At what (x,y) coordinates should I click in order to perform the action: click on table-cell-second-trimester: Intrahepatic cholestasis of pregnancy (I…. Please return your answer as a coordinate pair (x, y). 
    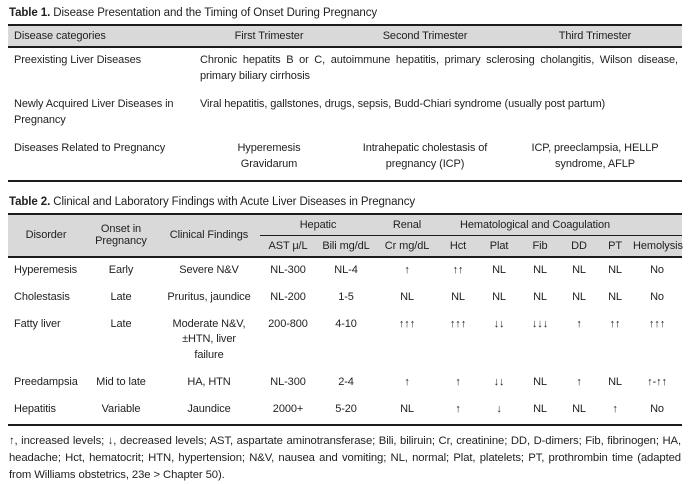
    Looking at the image, I should click on (425, 155).